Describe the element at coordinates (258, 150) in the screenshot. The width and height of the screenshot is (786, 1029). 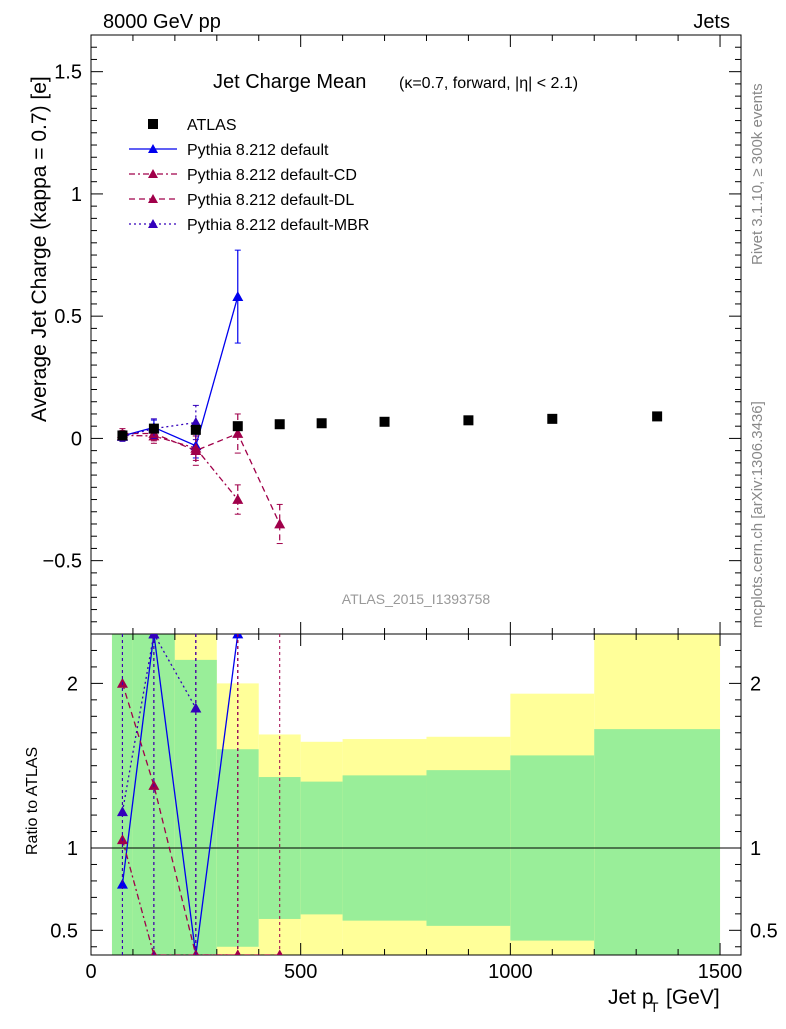
I see `legend-label-1: Pythia 8.212 default` at that location.